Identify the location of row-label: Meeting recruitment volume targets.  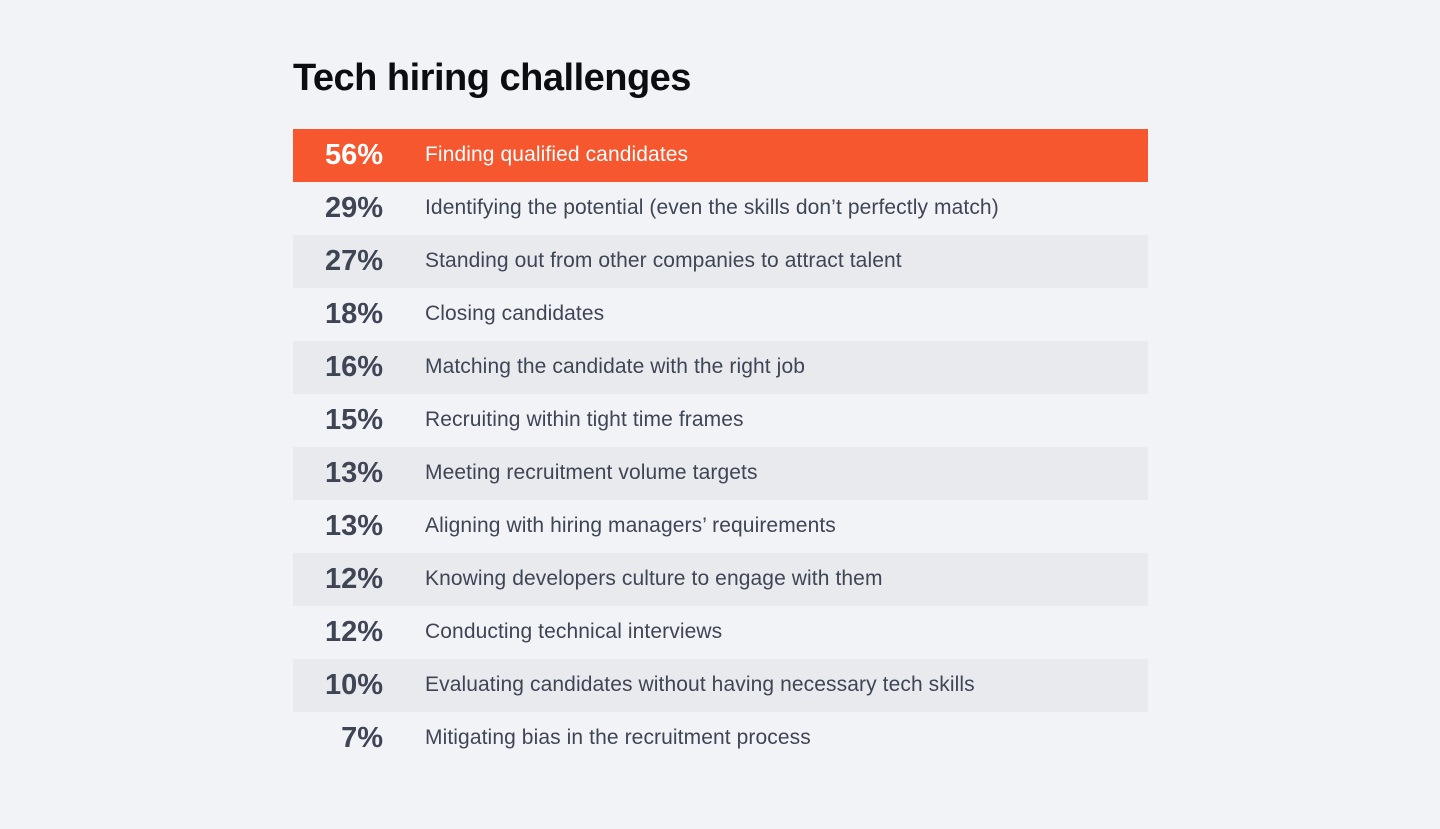
(591, 473).